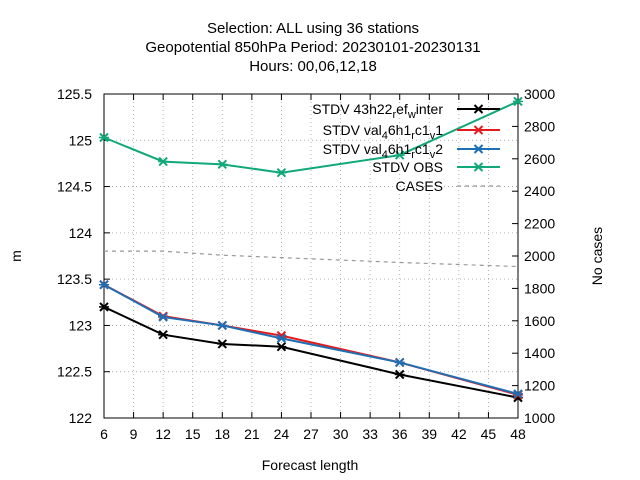 This screenshot has width=640, height=480. I want to click on y2-tick-label: 1600, so click(539, 321).